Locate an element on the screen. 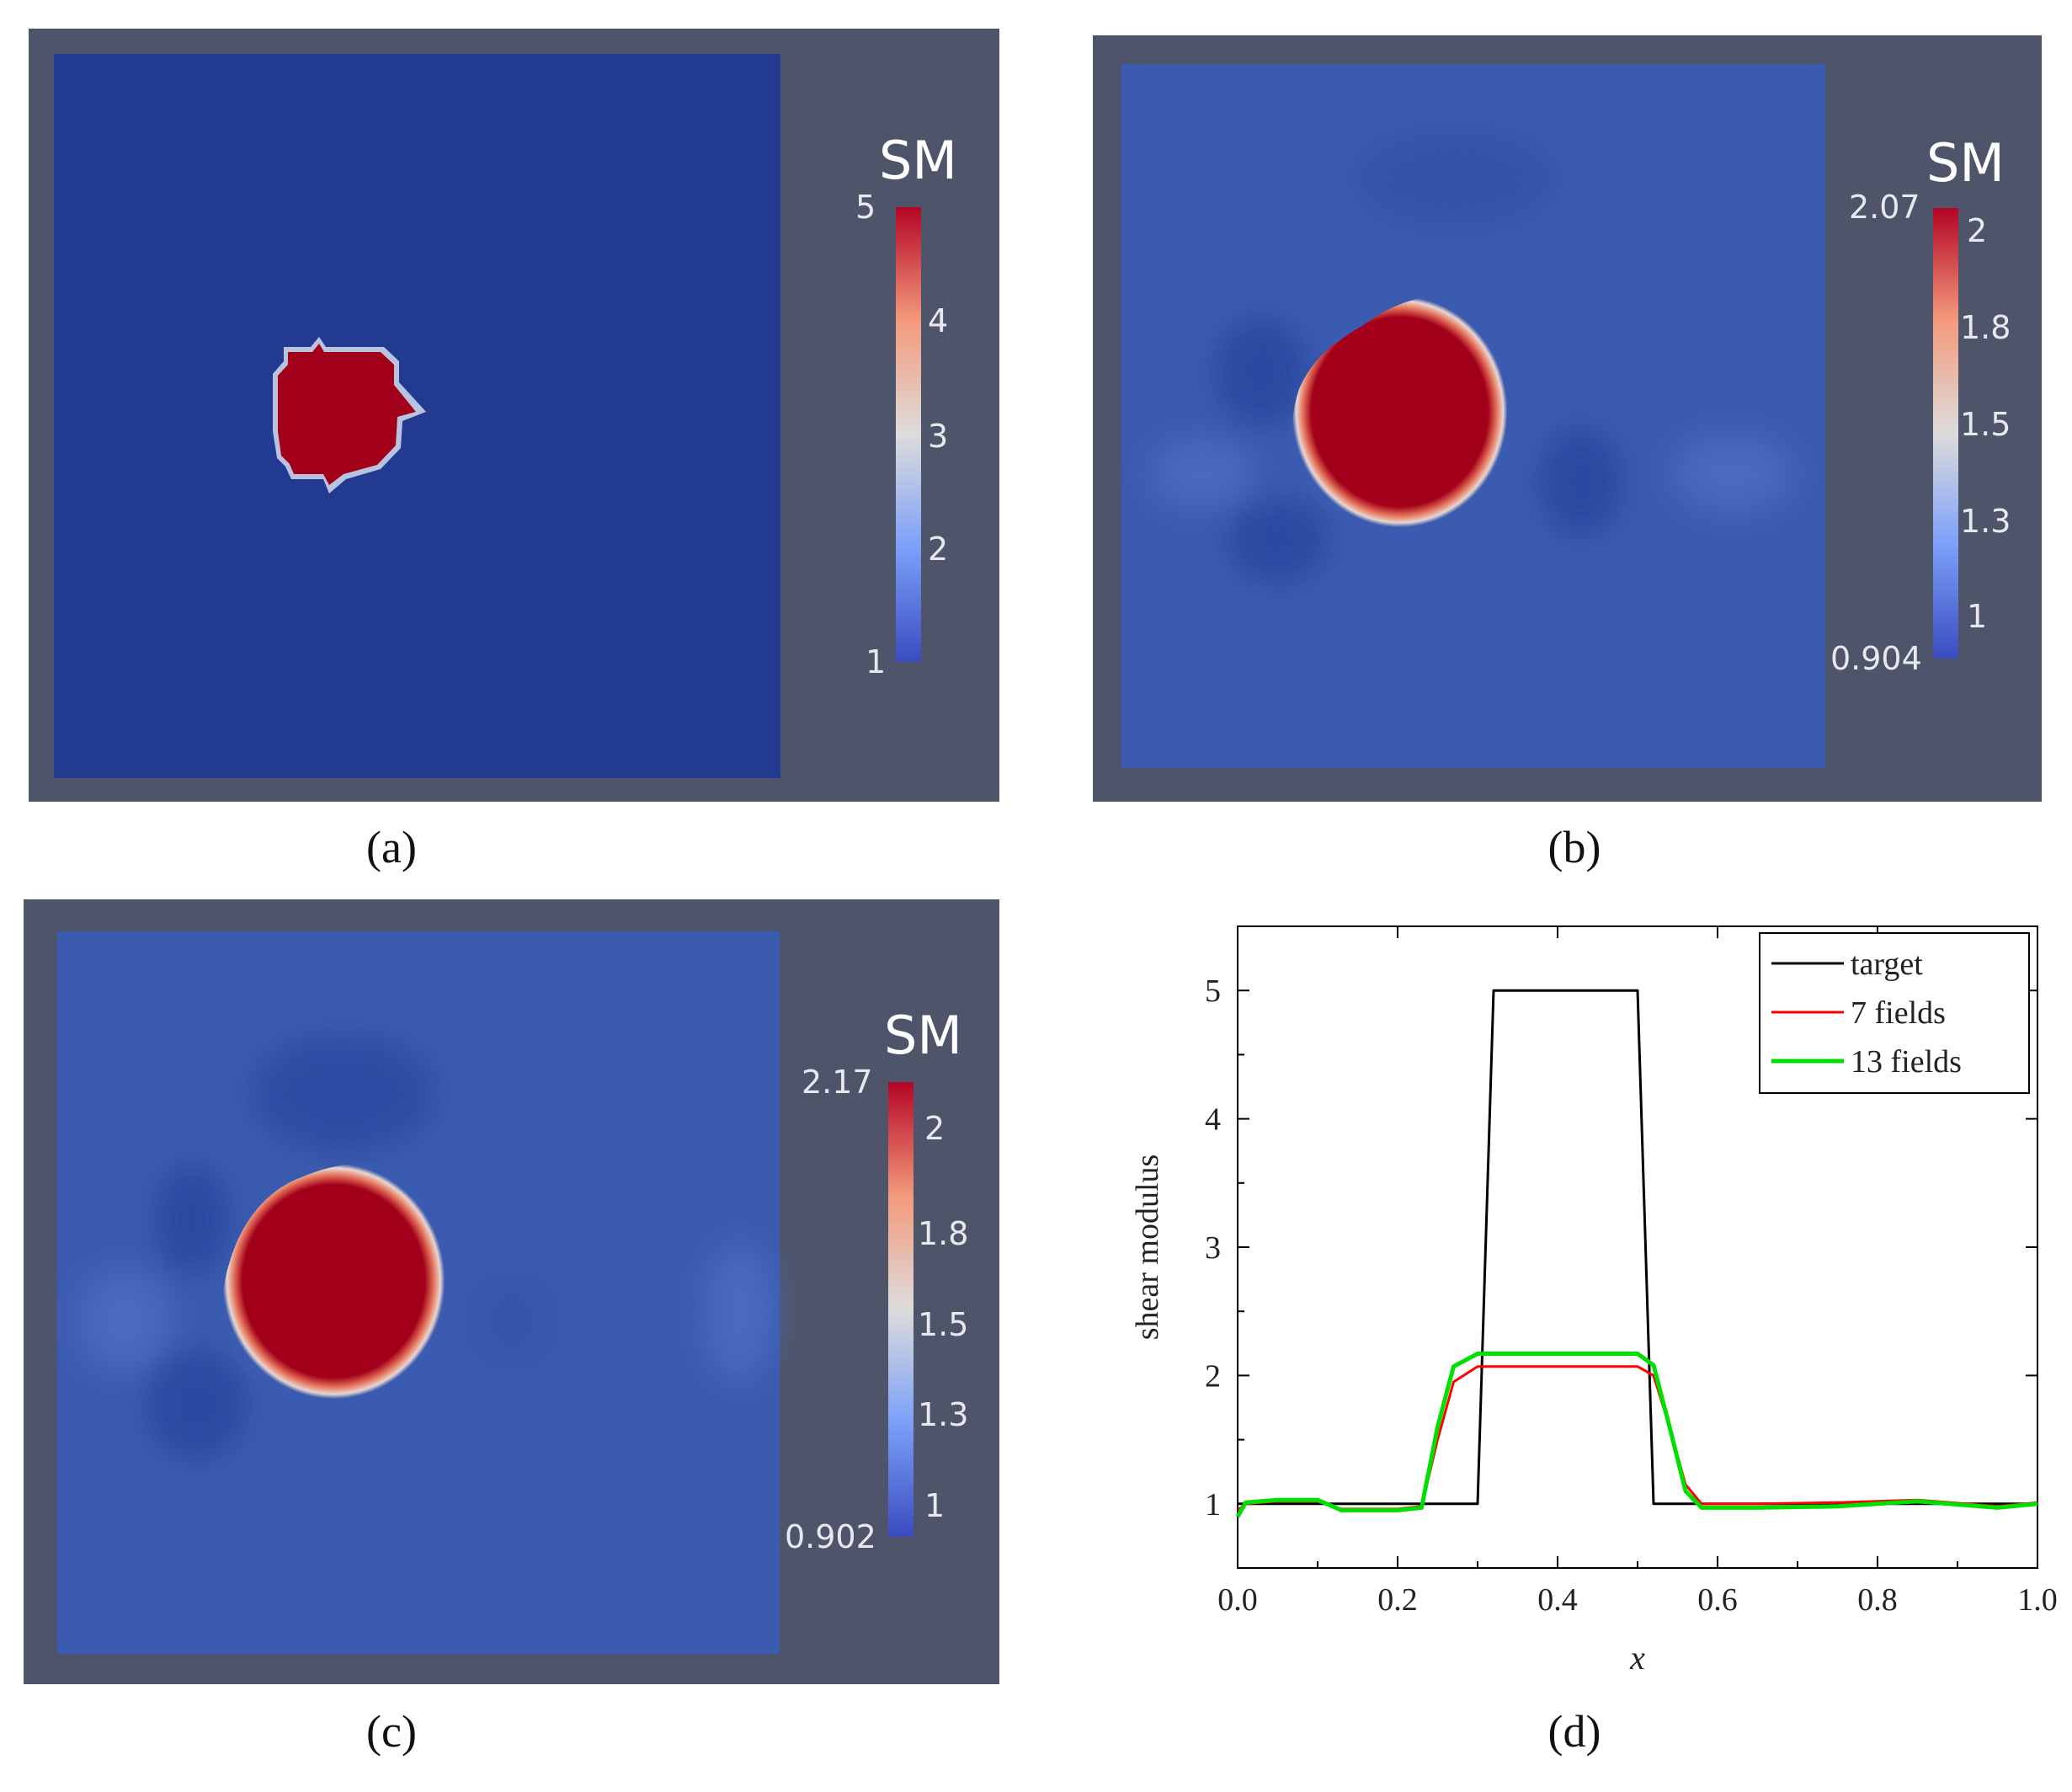 Image resolution: width=2072 pixels, height=1792 pixels. legend: target 7 fields 13 fields is located at coordinates (1894, 1013).